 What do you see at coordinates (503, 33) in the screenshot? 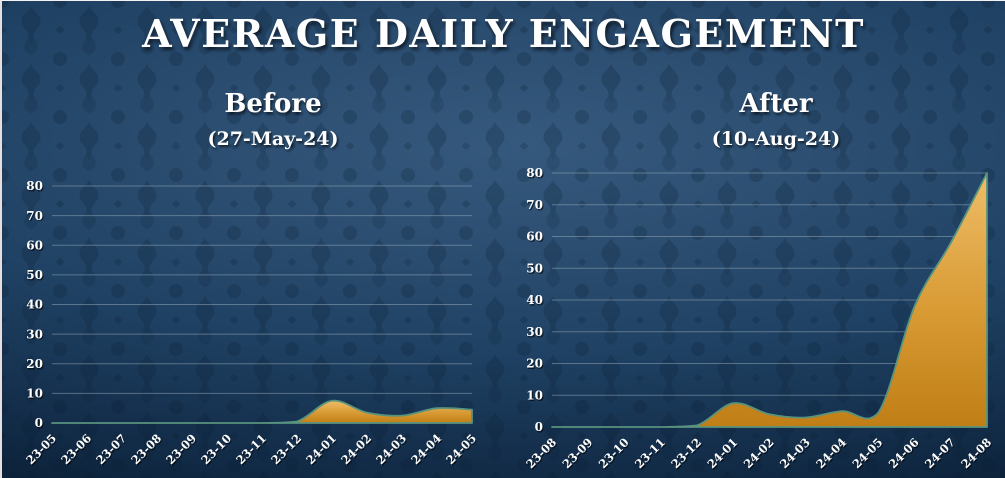
I see `page-title: AVERAGE DAILY ENGAGEMENT` at bounding box center [503, 33].